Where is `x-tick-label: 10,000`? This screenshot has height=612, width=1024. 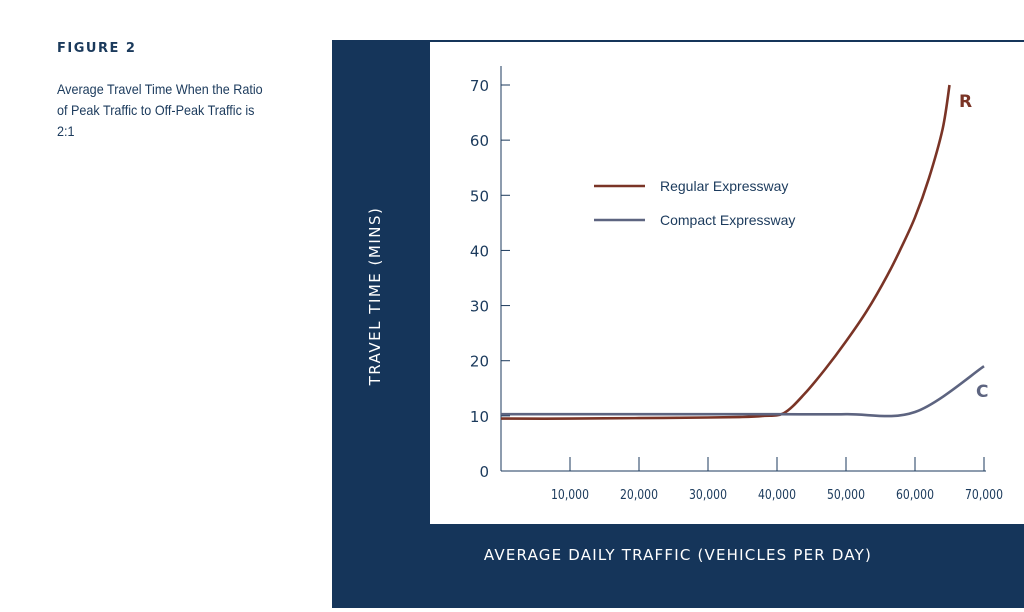
x-tick-label: 10,000 is located at coordinates (570, 495).